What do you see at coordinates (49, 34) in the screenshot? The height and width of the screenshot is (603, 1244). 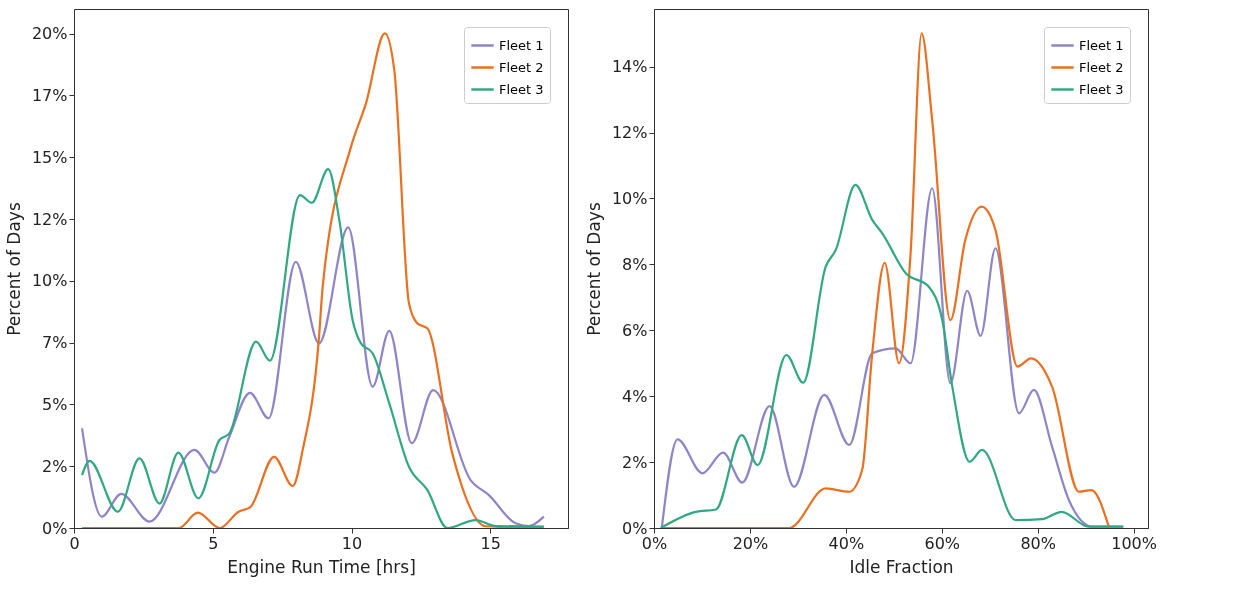 I see `y-tick-label: 20%` at bounding box center [49, 34].